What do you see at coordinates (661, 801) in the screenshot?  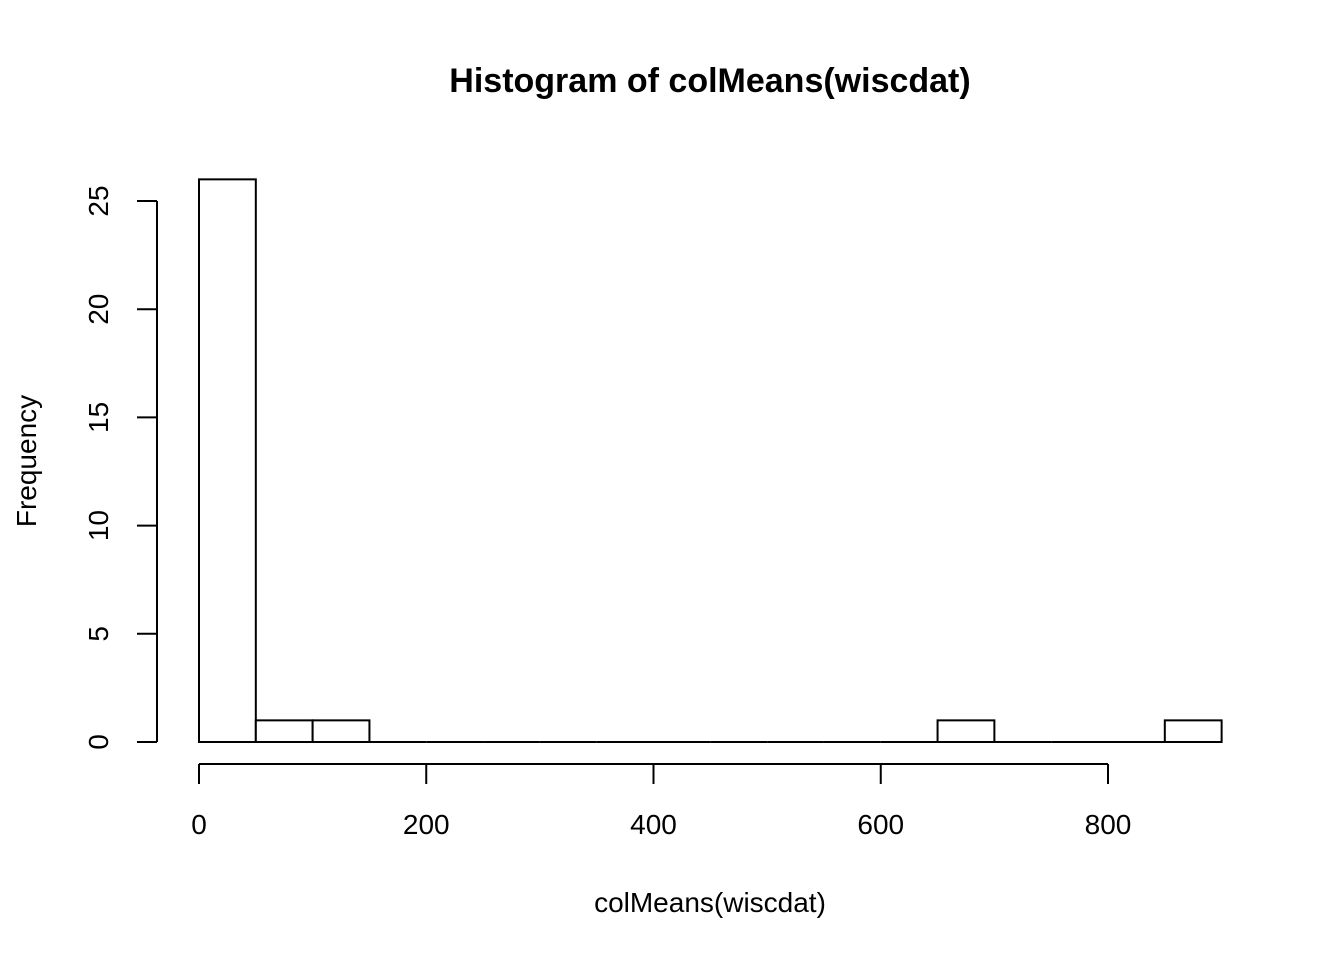 I see `x-axis: 0 200 400 600 800` at bounding box center [661, 801].